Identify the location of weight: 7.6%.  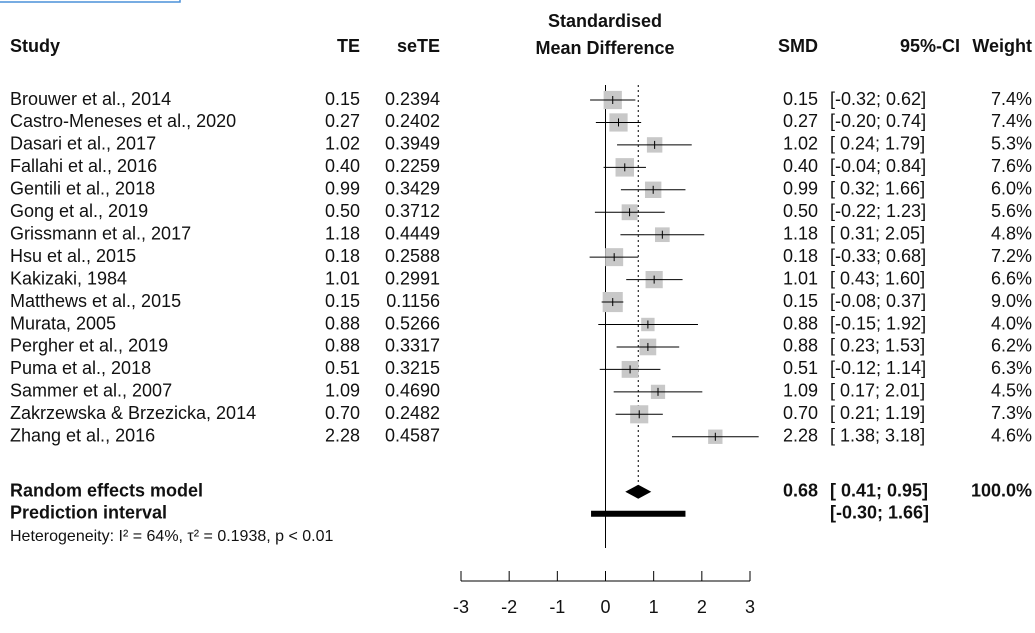
(1011, 166).